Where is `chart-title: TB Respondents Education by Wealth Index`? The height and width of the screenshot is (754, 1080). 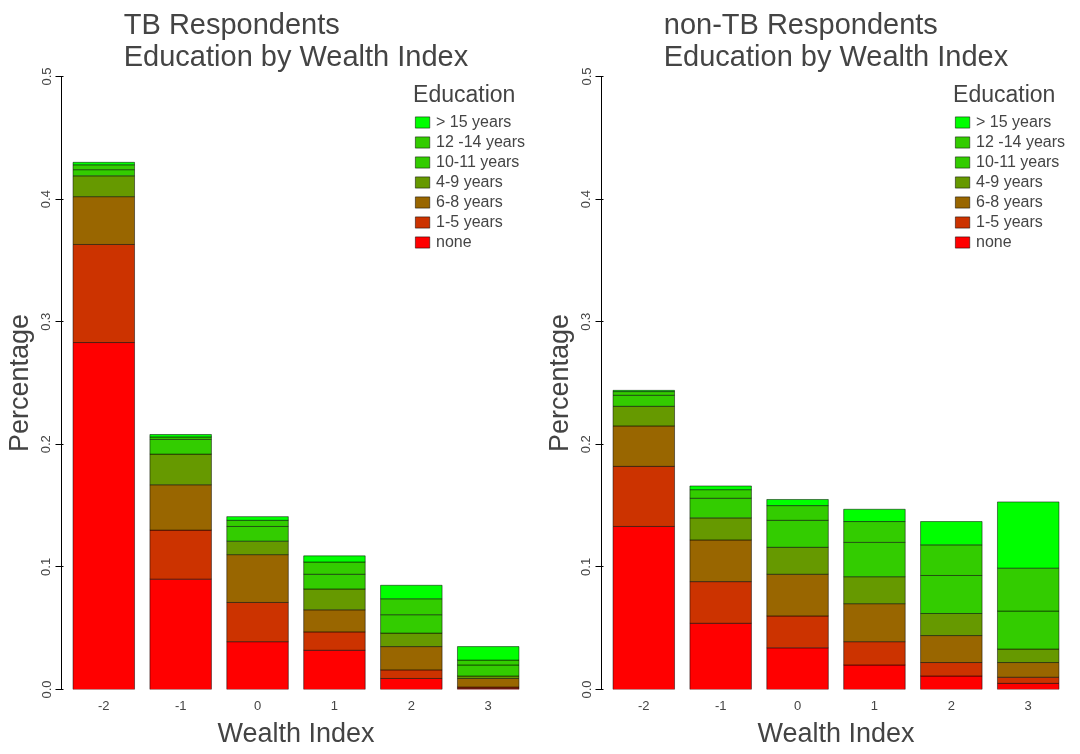
chart-title: TB Respondents Education by Wealth Index is located at coordinates (296, 39).